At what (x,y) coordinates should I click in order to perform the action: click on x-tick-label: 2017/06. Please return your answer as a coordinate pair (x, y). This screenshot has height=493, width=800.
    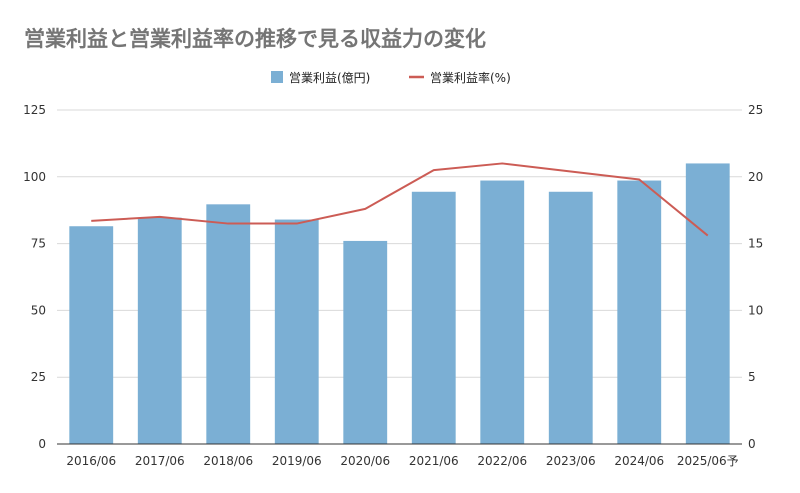
    Looking at the image, I should click on (160, 461).